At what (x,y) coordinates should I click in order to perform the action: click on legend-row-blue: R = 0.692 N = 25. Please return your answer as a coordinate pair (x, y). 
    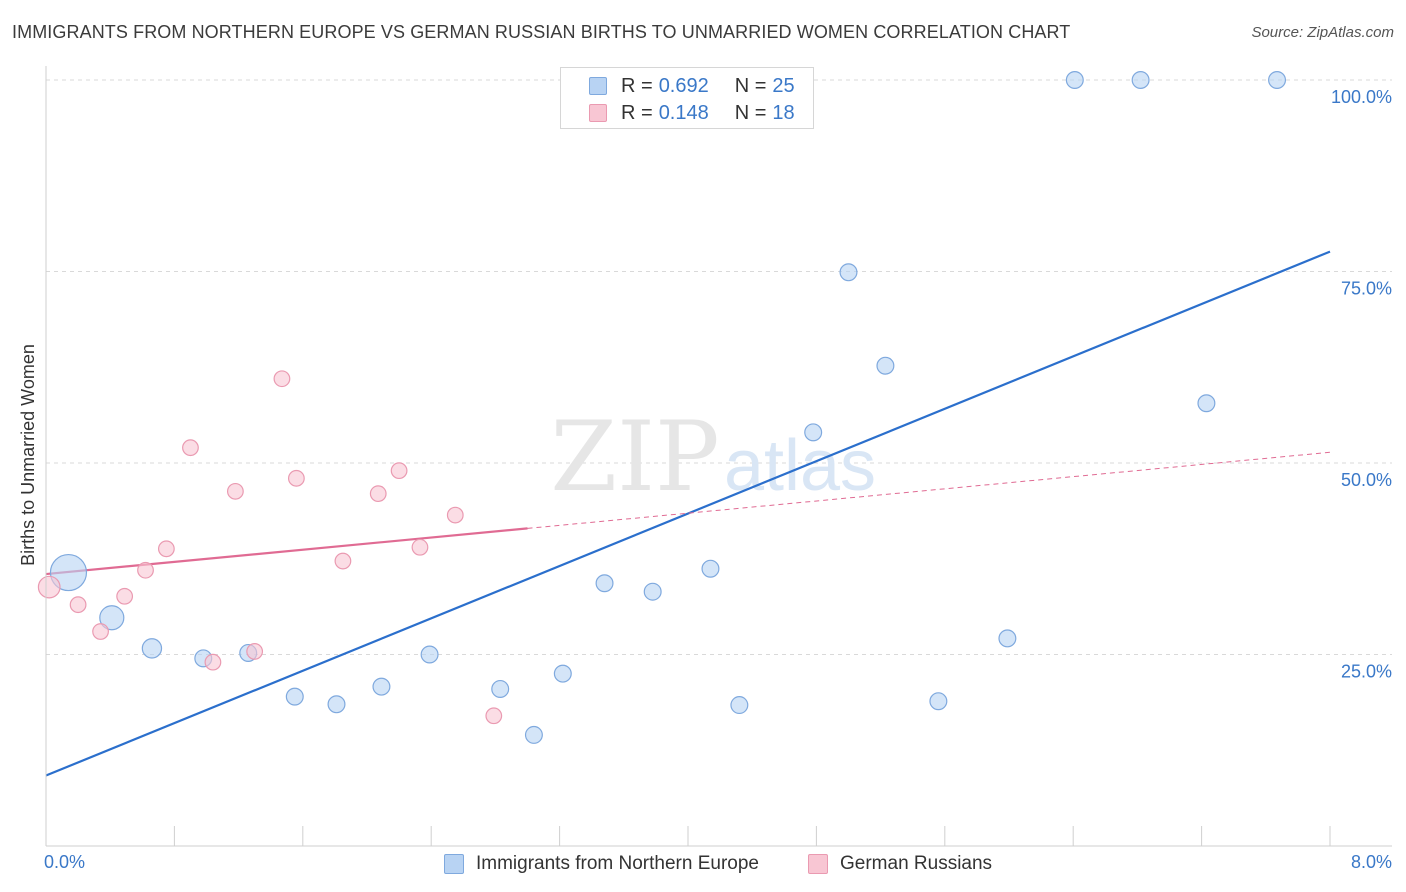
    Looking at the image, I should click on (692, 86).